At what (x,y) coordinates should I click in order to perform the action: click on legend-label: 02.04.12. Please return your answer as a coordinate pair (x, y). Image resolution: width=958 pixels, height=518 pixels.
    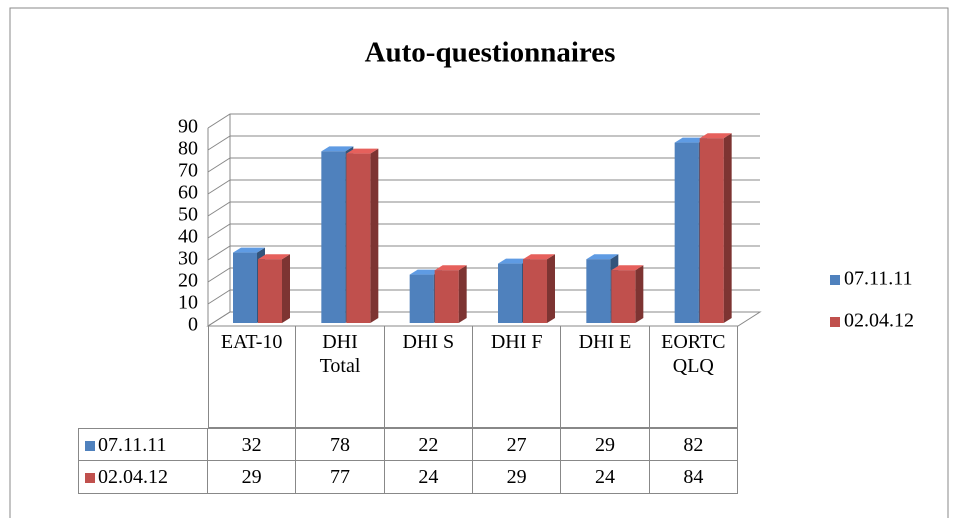
    Looking at the image, I should click on (879, 321).